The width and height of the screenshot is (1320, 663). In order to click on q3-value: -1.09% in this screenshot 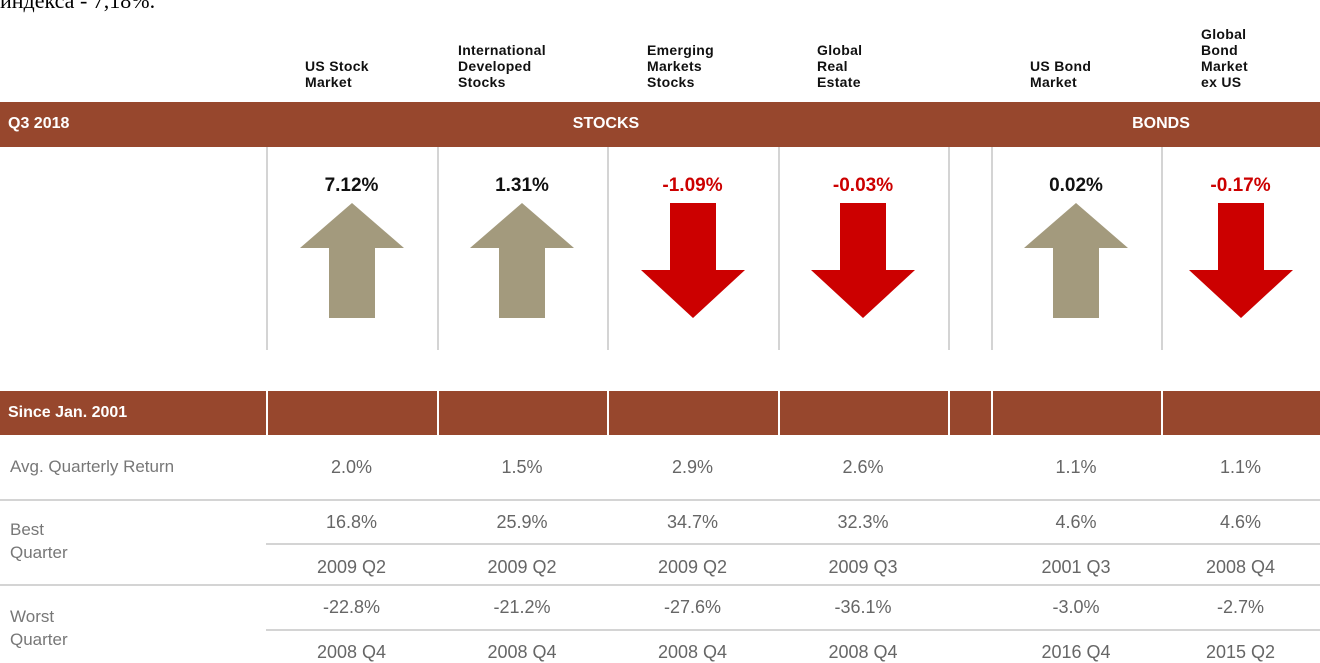, I will do `click(692, 185)`.